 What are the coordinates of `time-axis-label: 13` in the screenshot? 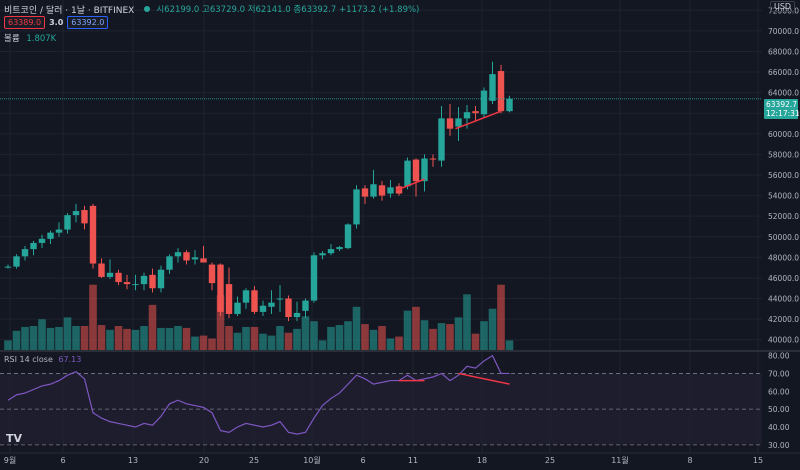 It's located at (133, 460).